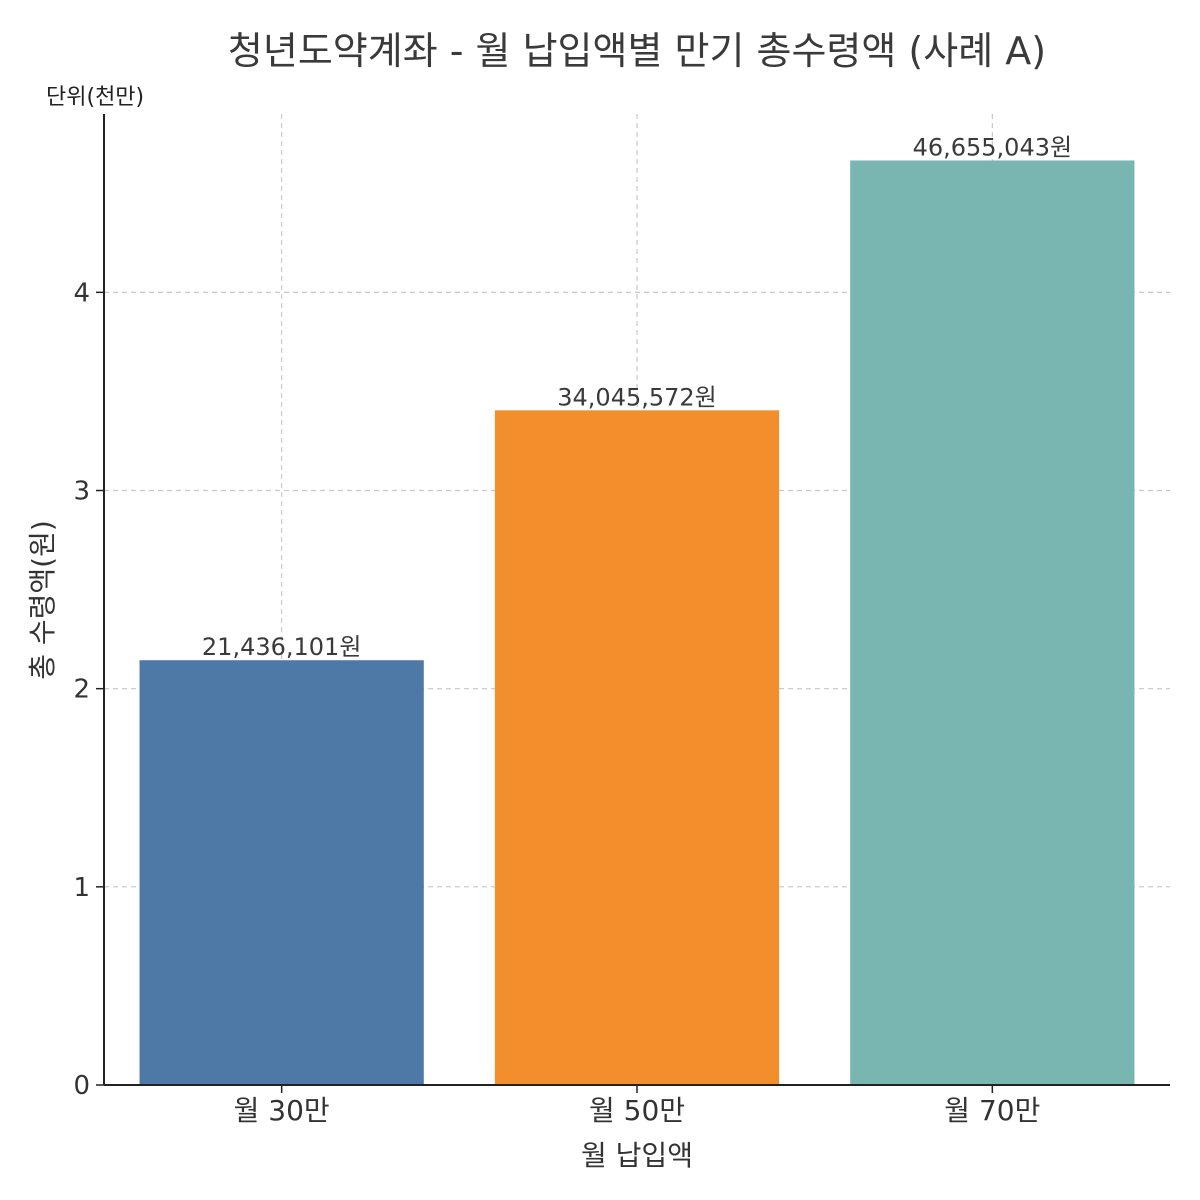  What do you see at coordinates (81, 888) in the screenshot?
I see `y-tick-label: 1` at bounding box center [81, 888].